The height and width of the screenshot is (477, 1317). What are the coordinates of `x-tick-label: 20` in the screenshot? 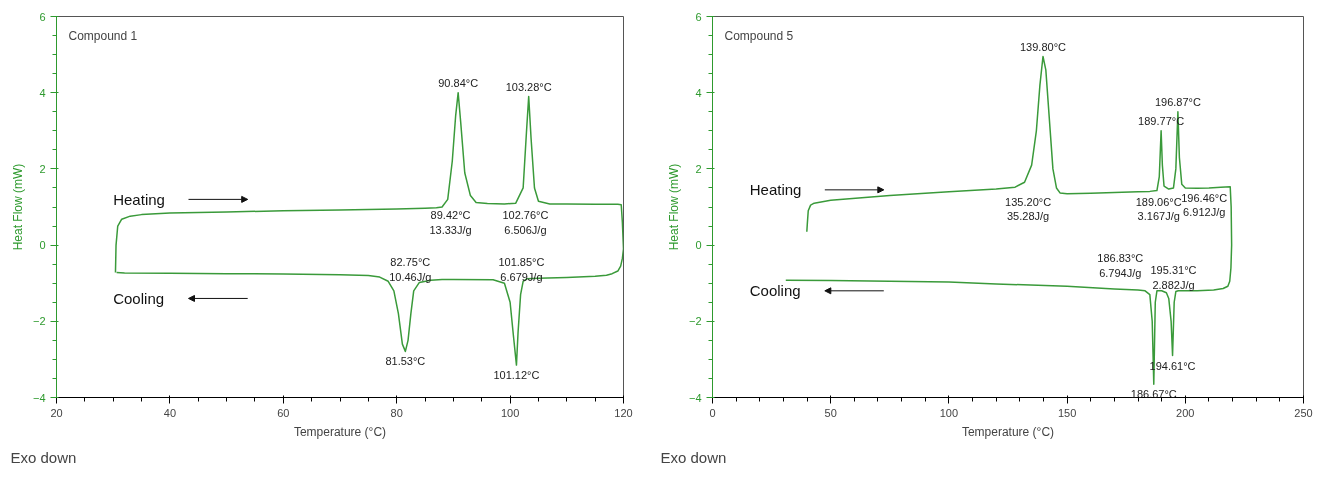 It's located at (56, 412).